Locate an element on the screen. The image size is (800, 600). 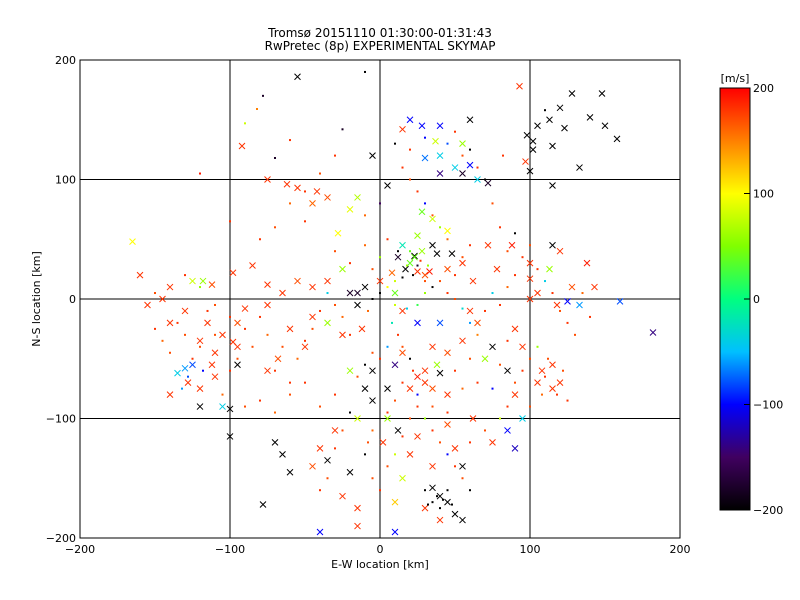
y-tick-label-2: 0 is located at coordinates (72, 299).